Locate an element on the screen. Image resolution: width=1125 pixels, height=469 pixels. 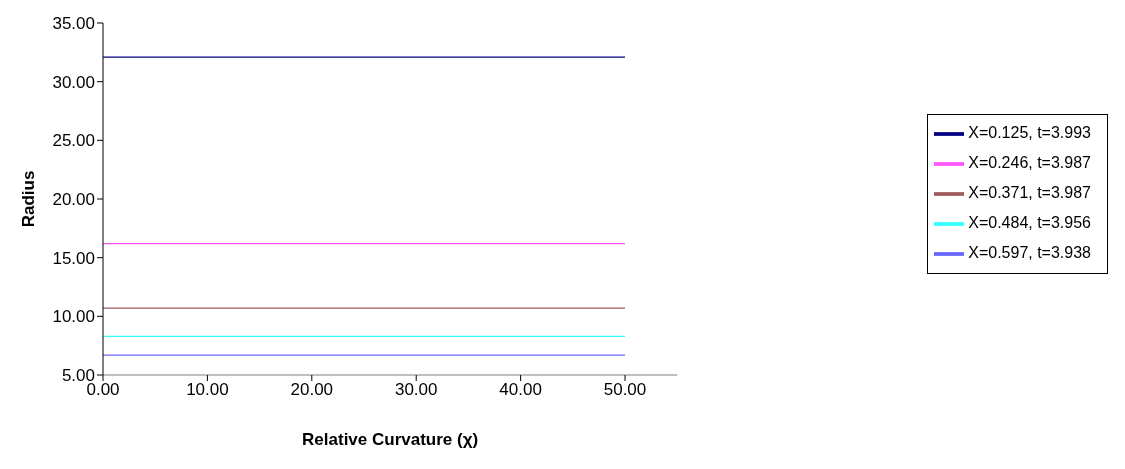
x-tick-label: 20.00 is located at coordinates (312, 390).